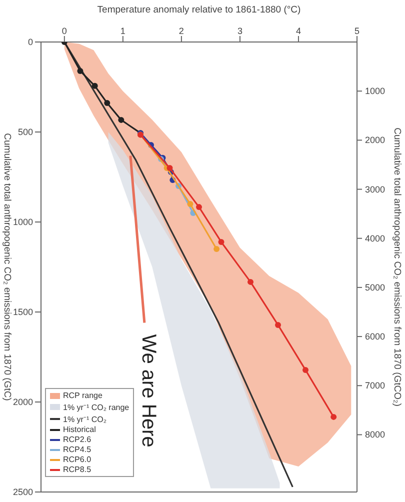 The image size is (405, 502). I want to click on legend-label: RCP8.5, so click(77, 469).